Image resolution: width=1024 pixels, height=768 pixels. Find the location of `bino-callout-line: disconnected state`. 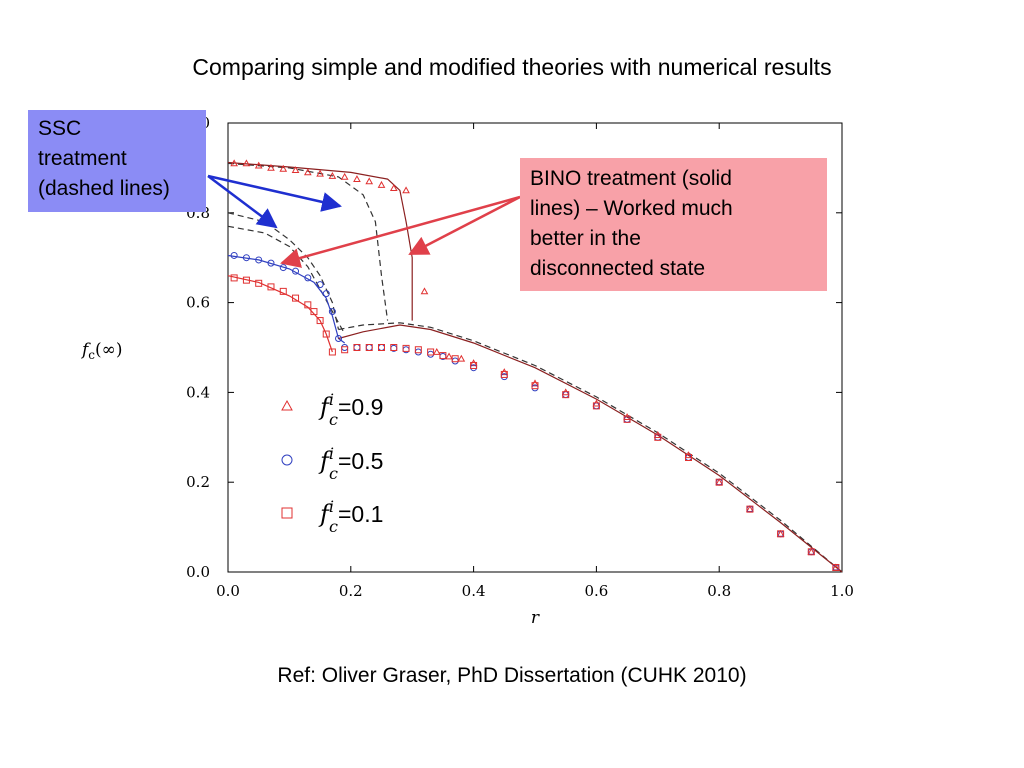

bino-callout-line: disconnected state is located at coordinates (618, 268).